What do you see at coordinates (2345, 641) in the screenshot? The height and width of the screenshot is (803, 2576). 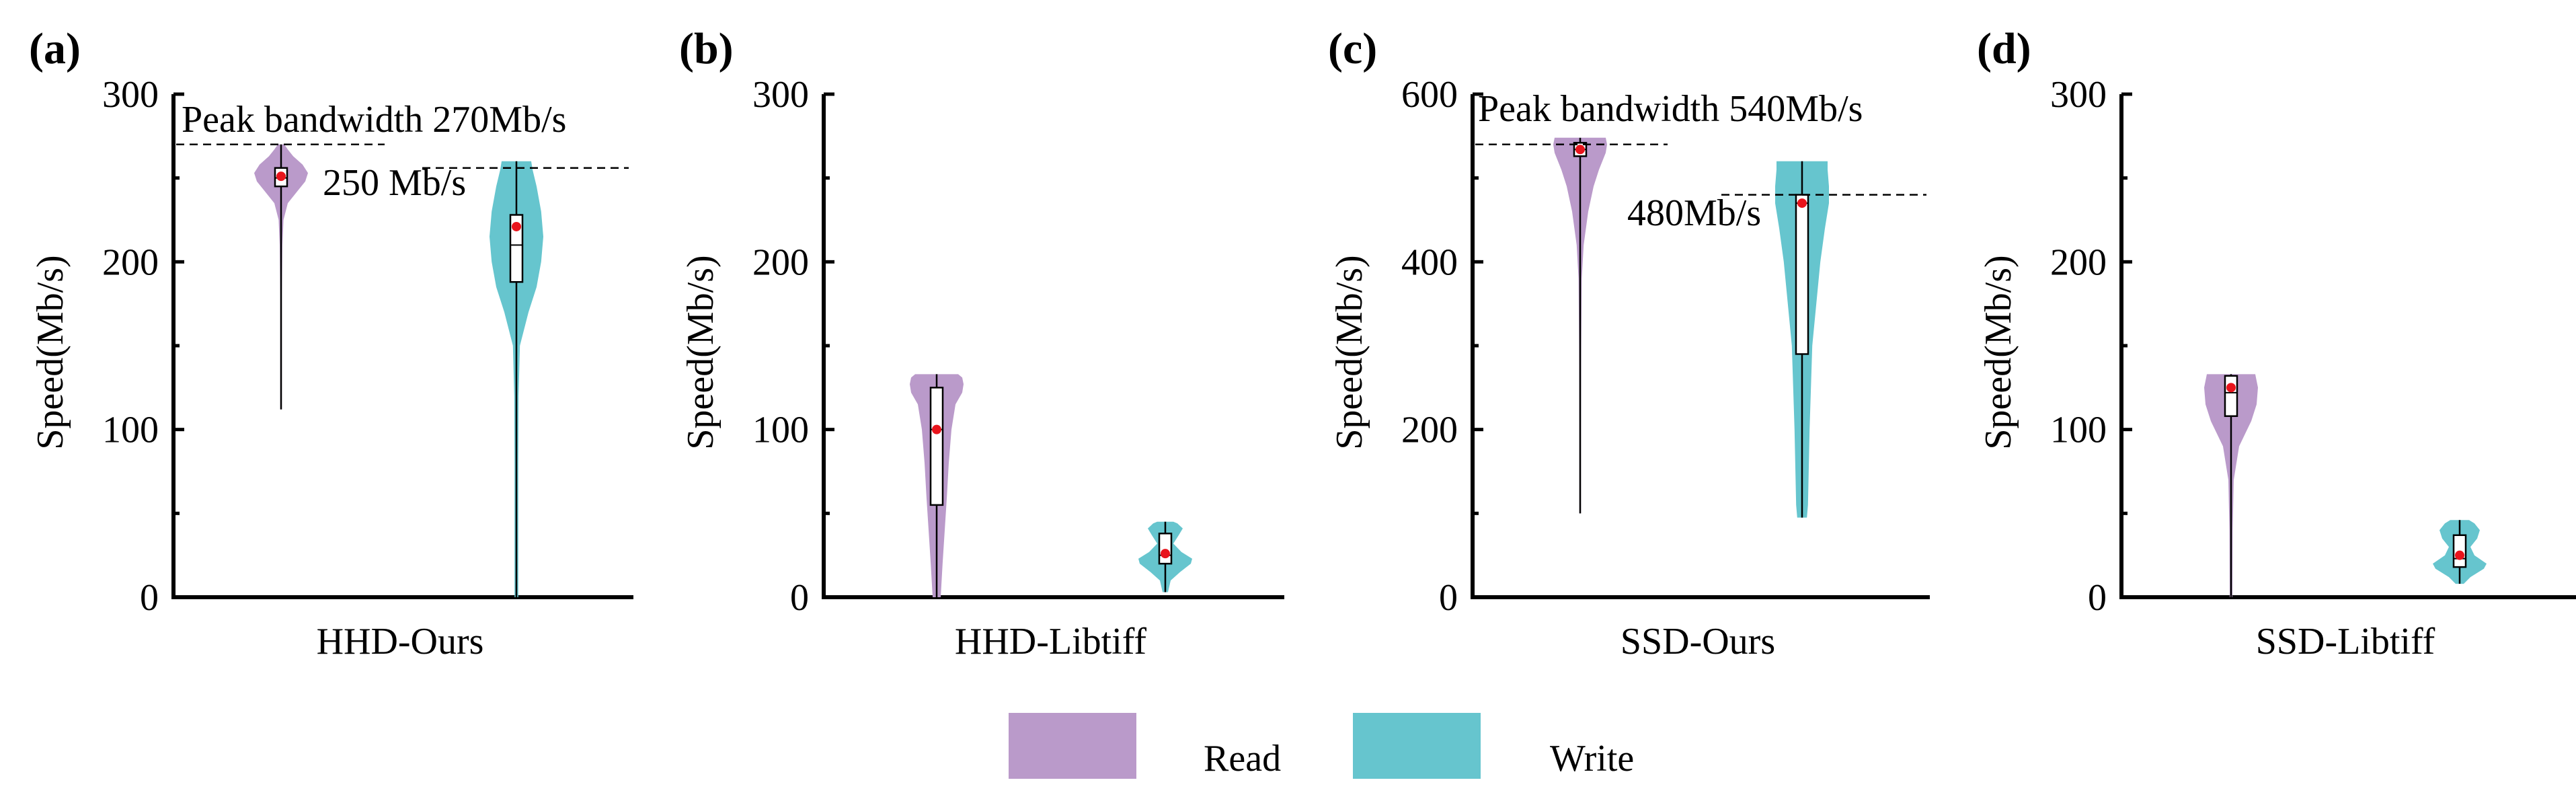 I see `x-axis-title: SSD-Libtiff` at bounding box center [2345, 641].